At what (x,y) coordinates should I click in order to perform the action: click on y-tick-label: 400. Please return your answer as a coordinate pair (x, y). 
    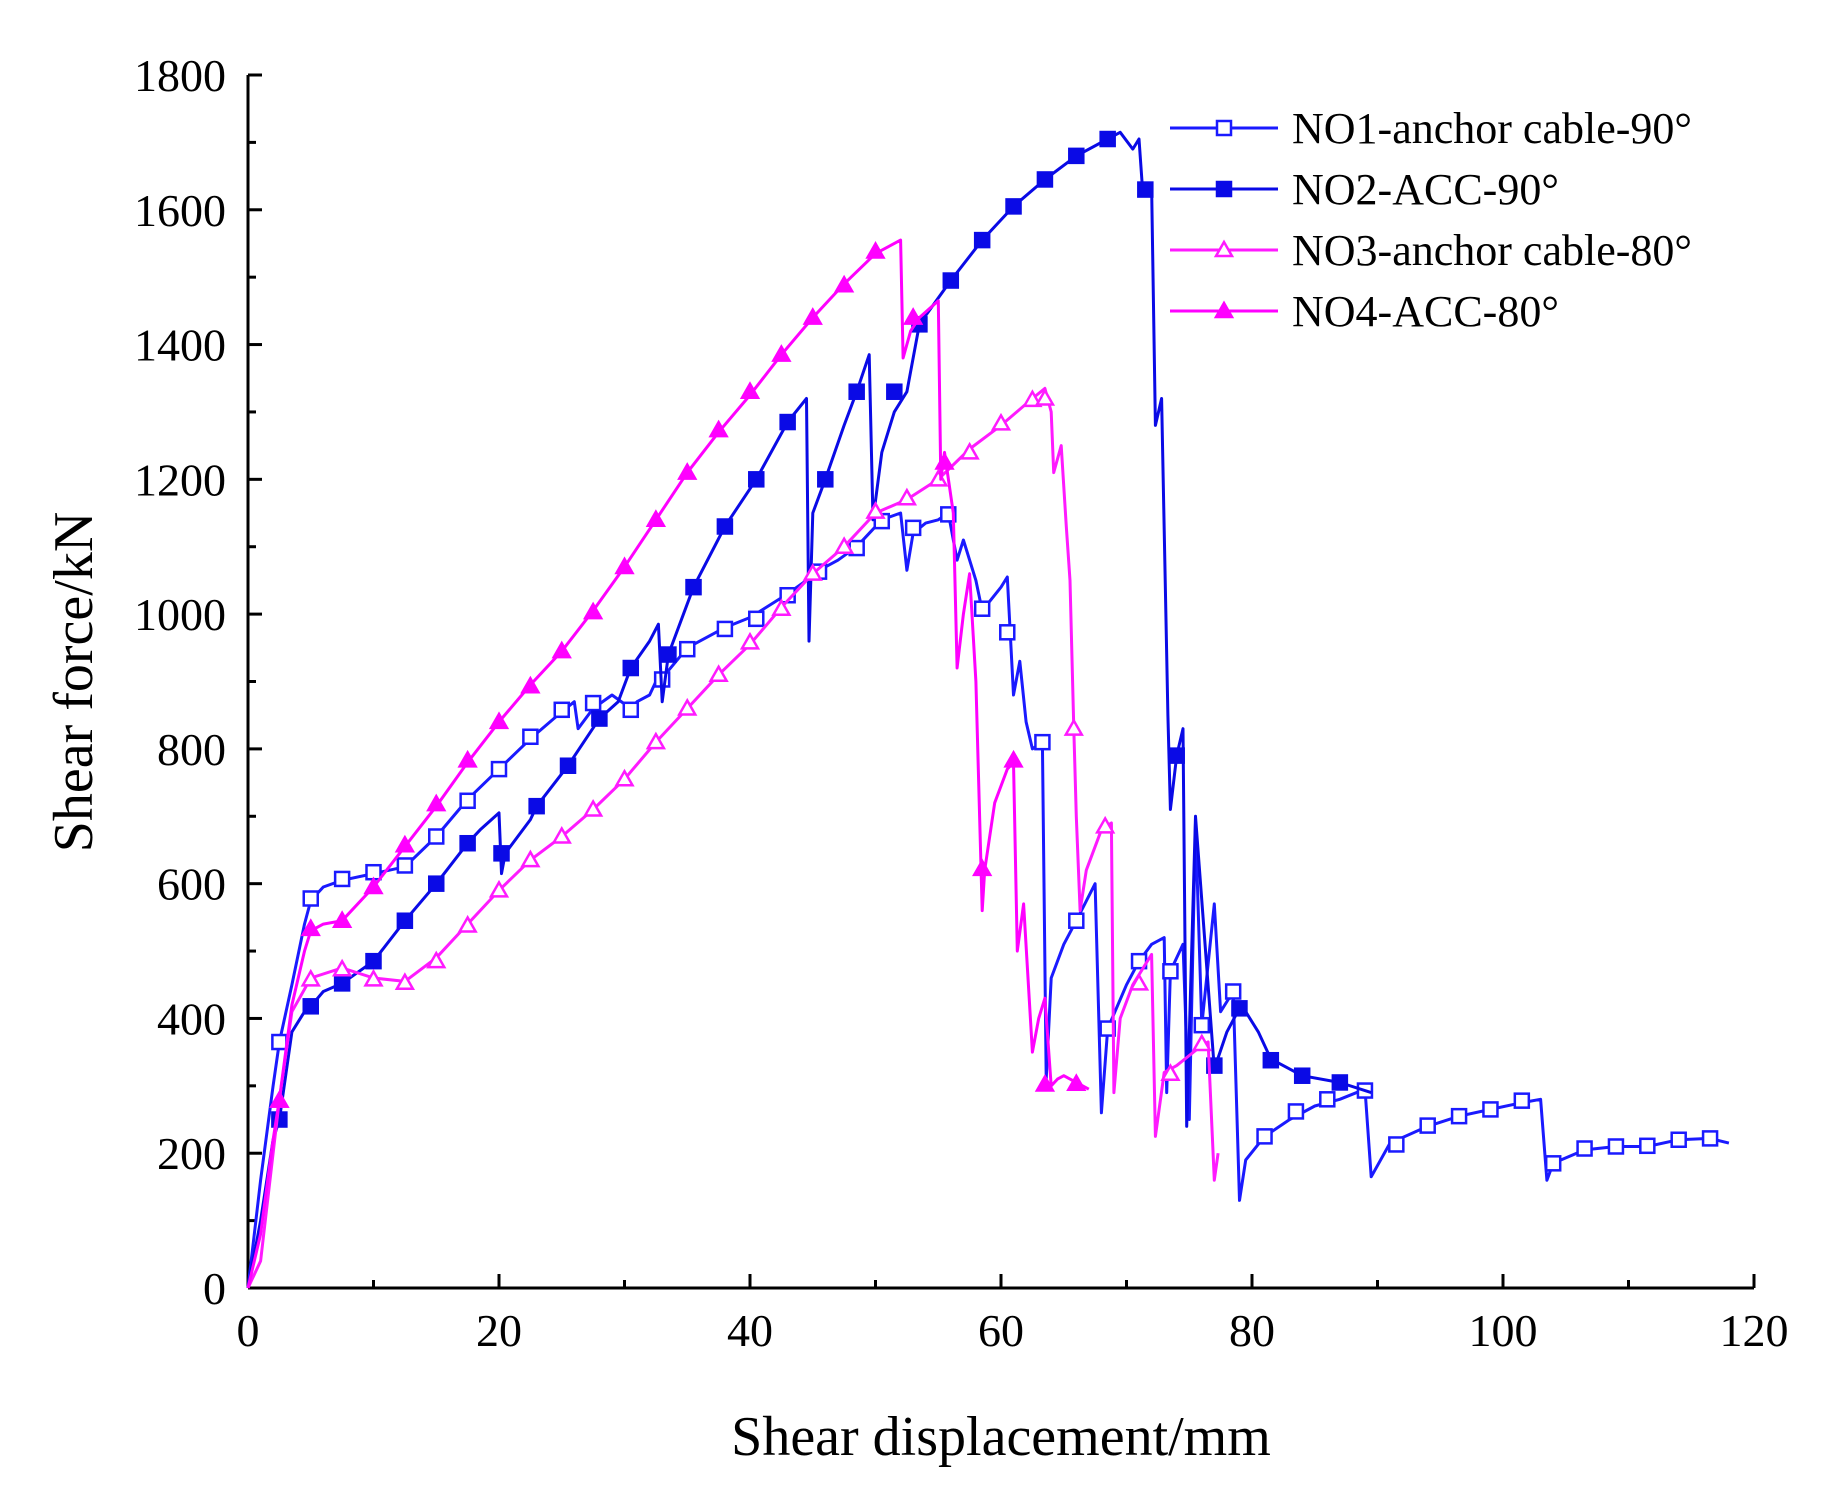
    Looking at the image, I should click on (191, 1018).